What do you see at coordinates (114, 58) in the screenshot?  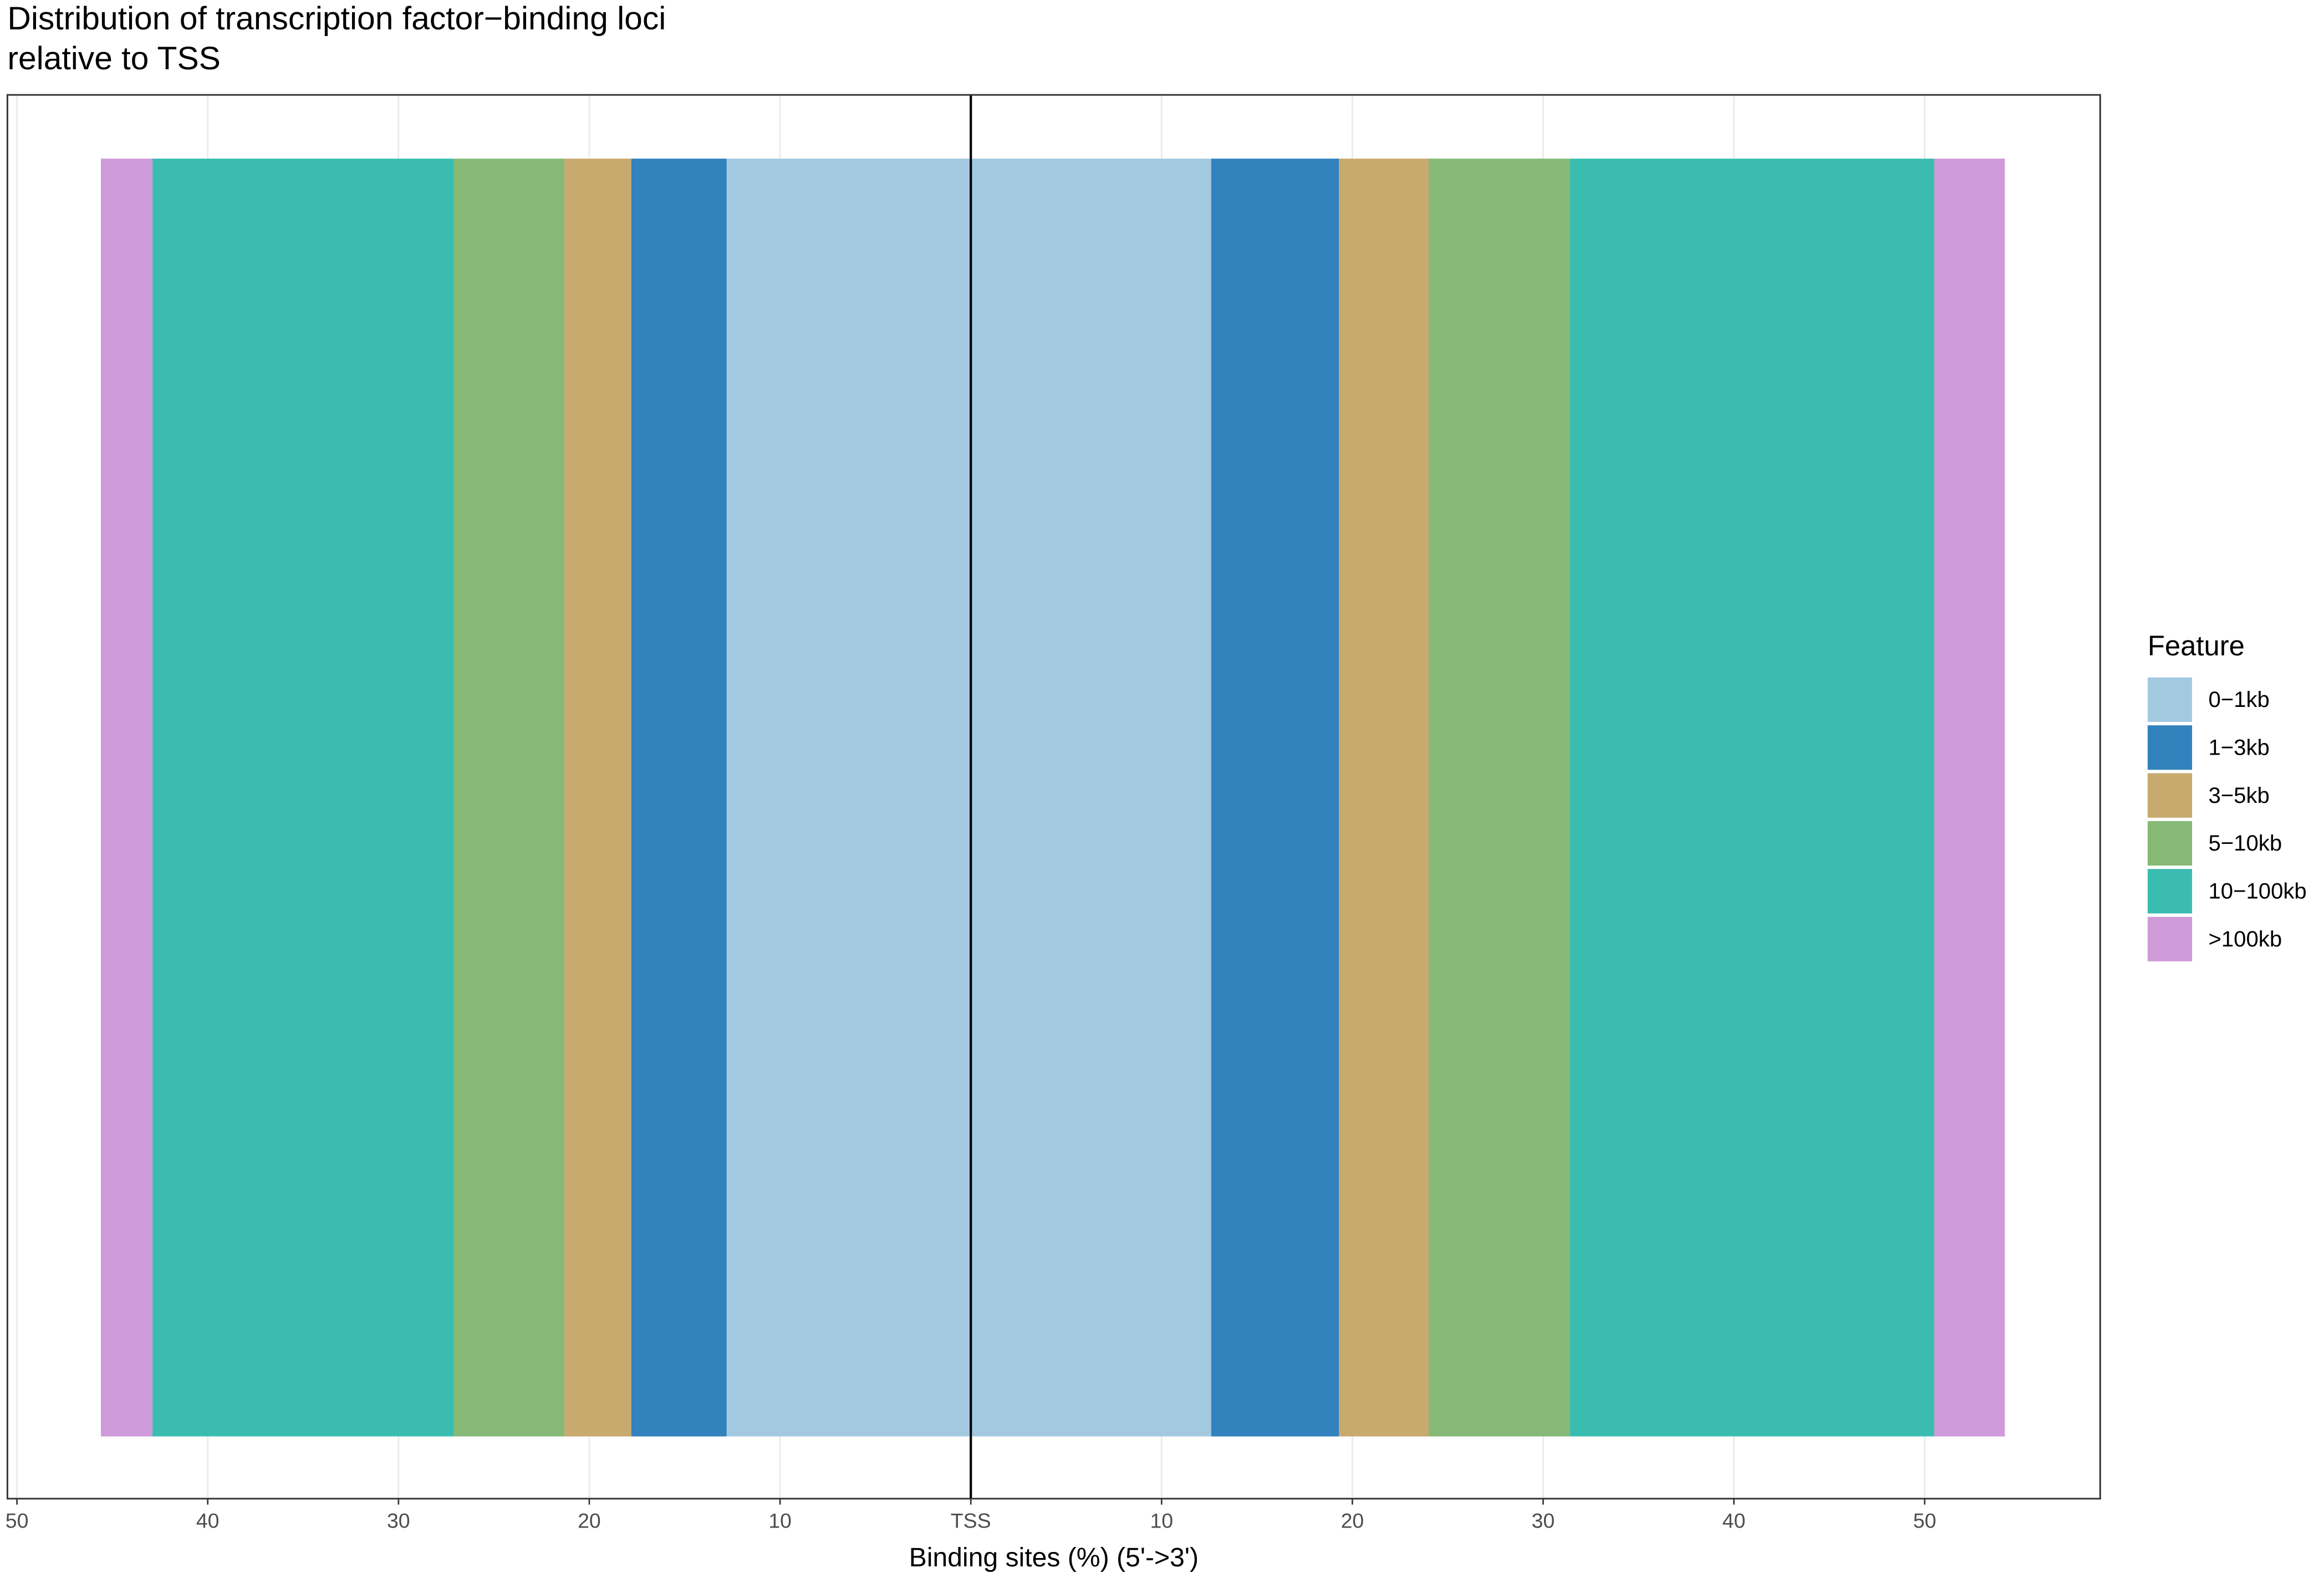 I see `chart-title: relative to TSS` at bounding box center [114, 58].